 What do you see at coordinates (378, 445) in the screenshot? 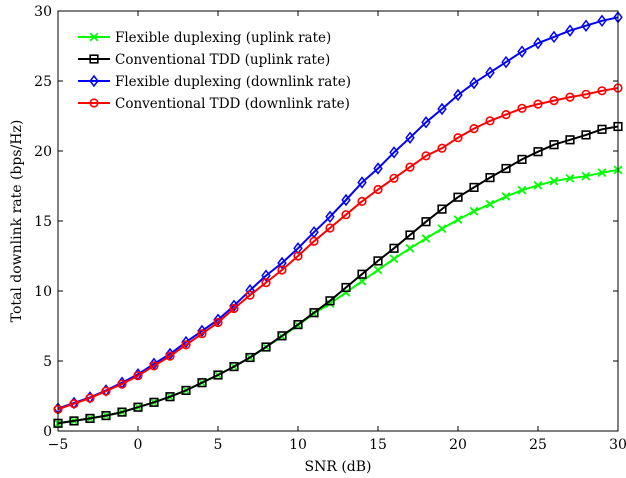
I see `x-tick-label: 15` at bounding box center [378, 445].